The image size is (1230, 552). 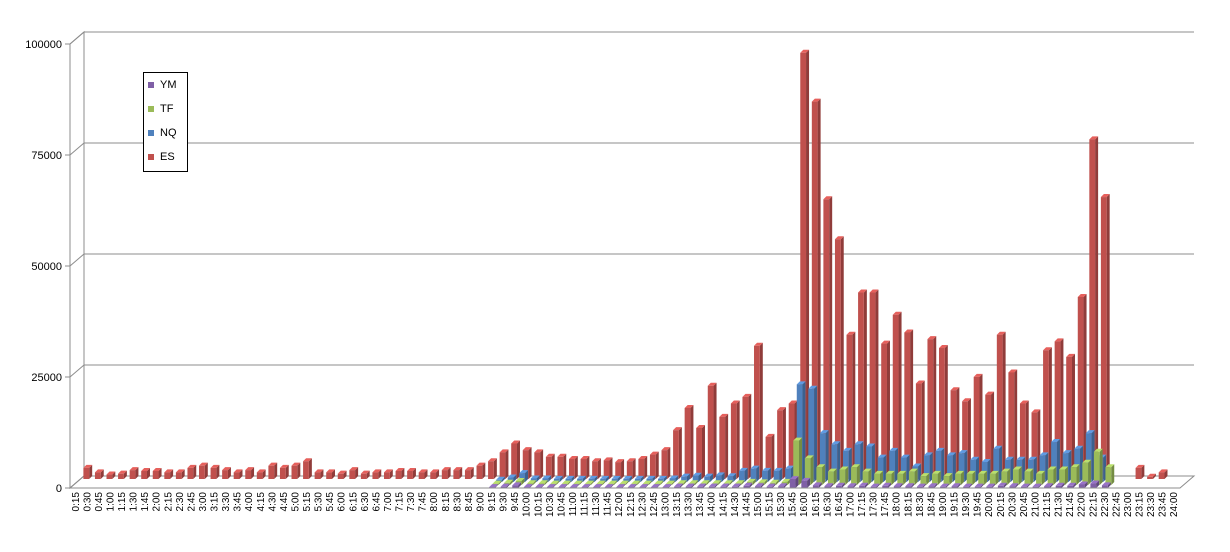 I want to click on legend-label-es: ES, so click(x=167, y=157).